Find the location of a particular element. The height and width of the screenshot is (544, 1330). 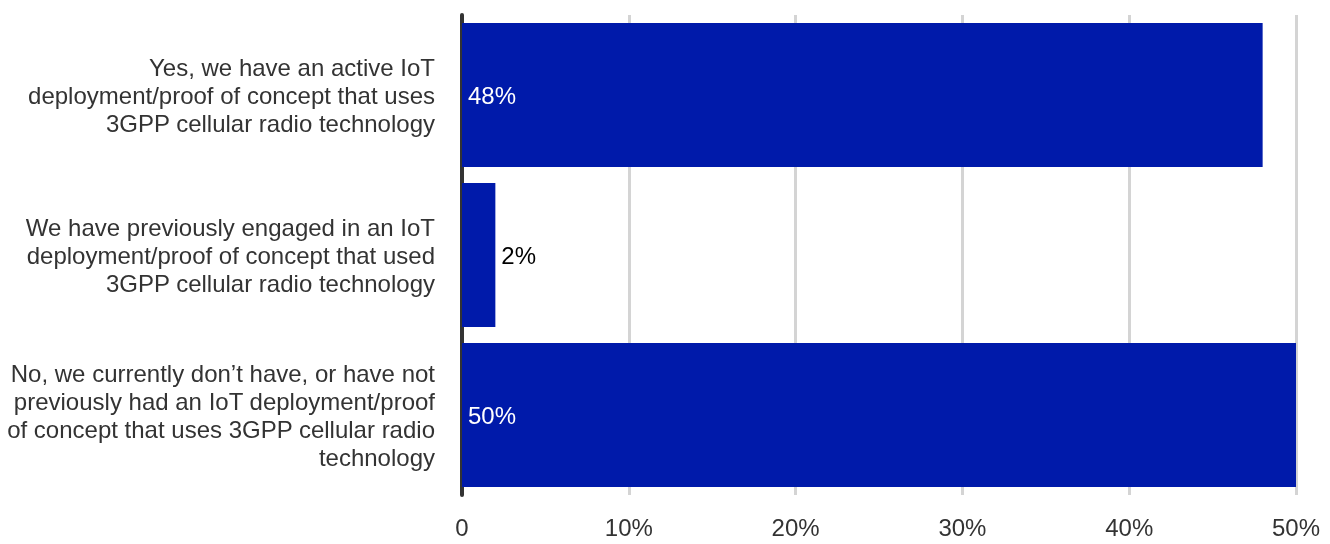

x-tick-label: 10% is located at coordinates (628, 527).